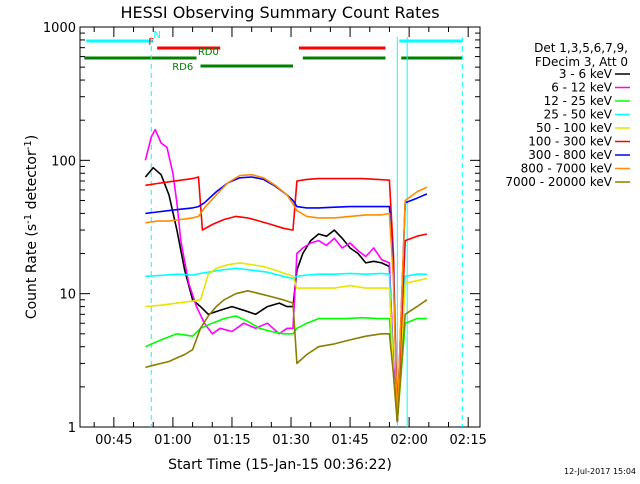 This screenshot has width=640, height=484. I want to click on legend-label: 6 - 12 keV, so click(582, 88).